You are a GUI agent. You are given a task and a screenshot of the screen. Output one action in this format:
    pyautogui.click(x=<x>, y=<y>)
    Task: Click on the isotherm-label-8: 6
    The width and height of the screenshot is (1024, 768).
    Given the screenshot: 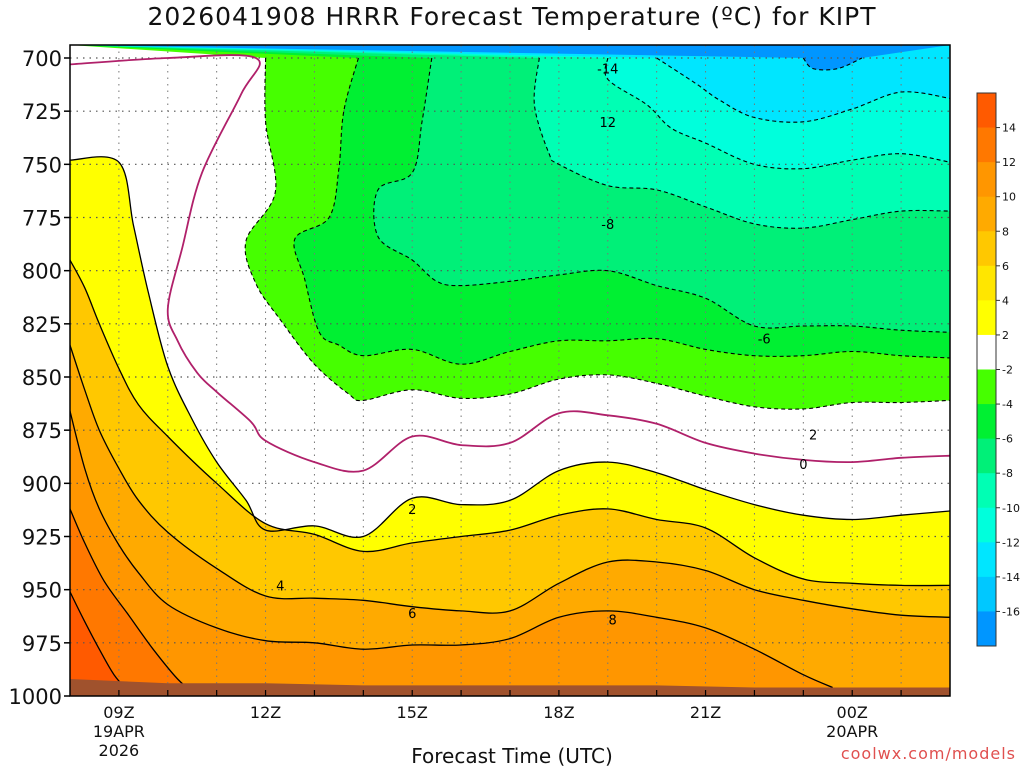 What is the action you would take?
    pyautogui.click(x=412, y=614)
    